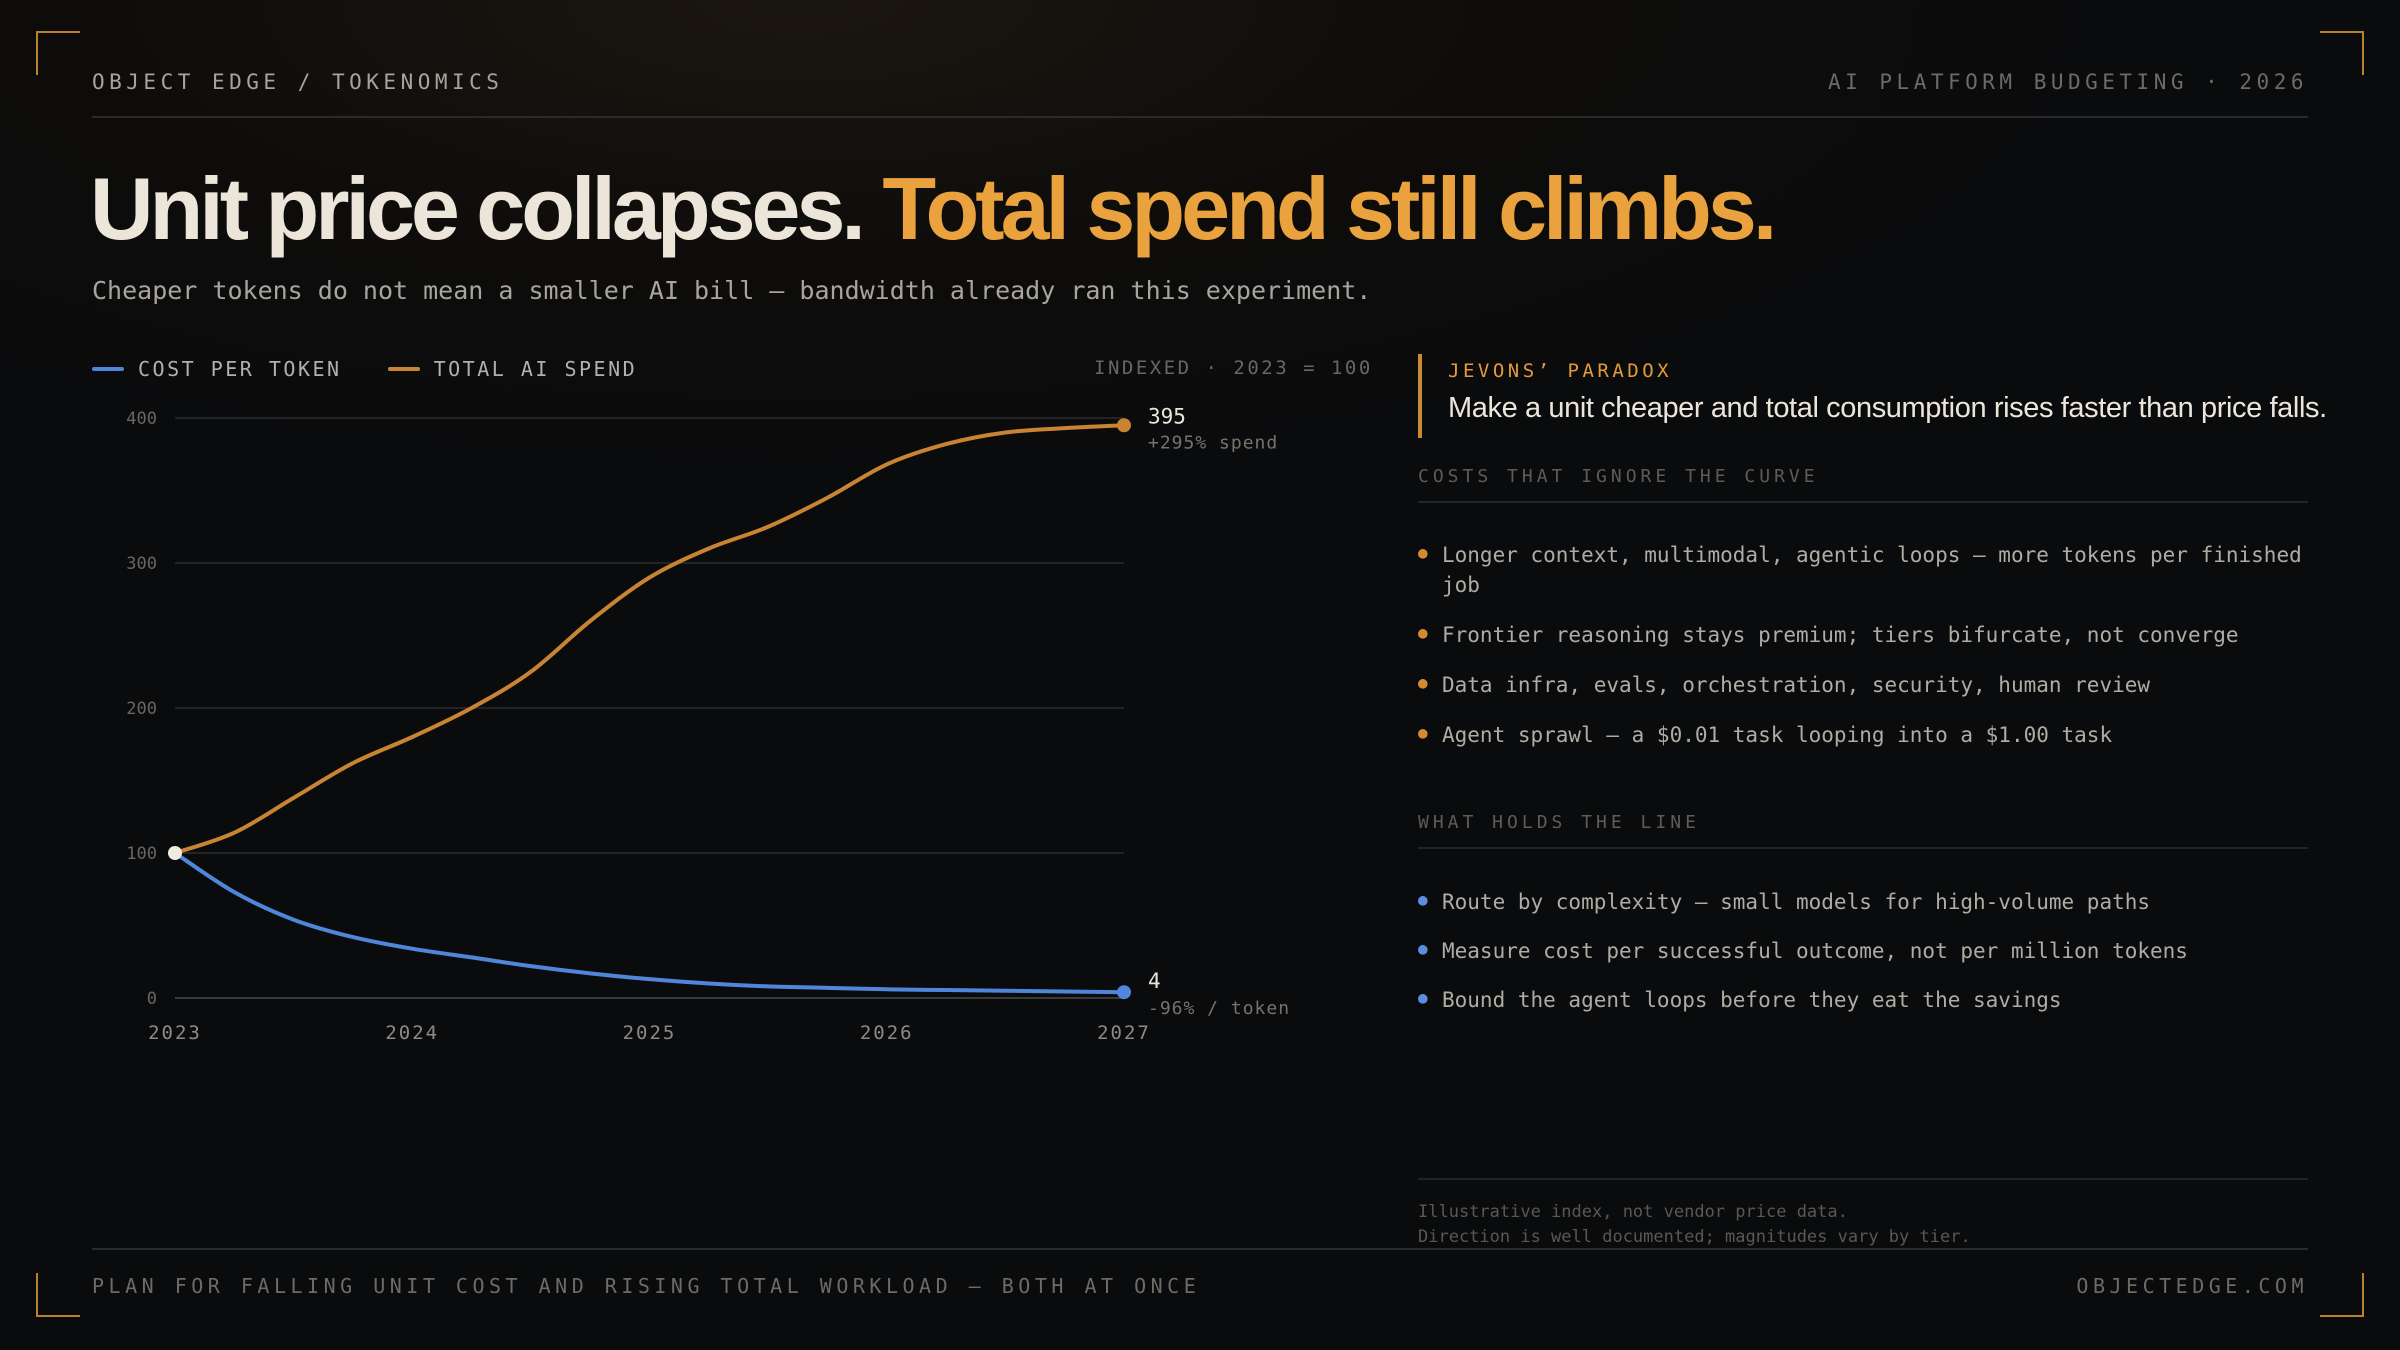  I want to click on legend-item-cost: COST PER TOKEN, so click(217, 369).